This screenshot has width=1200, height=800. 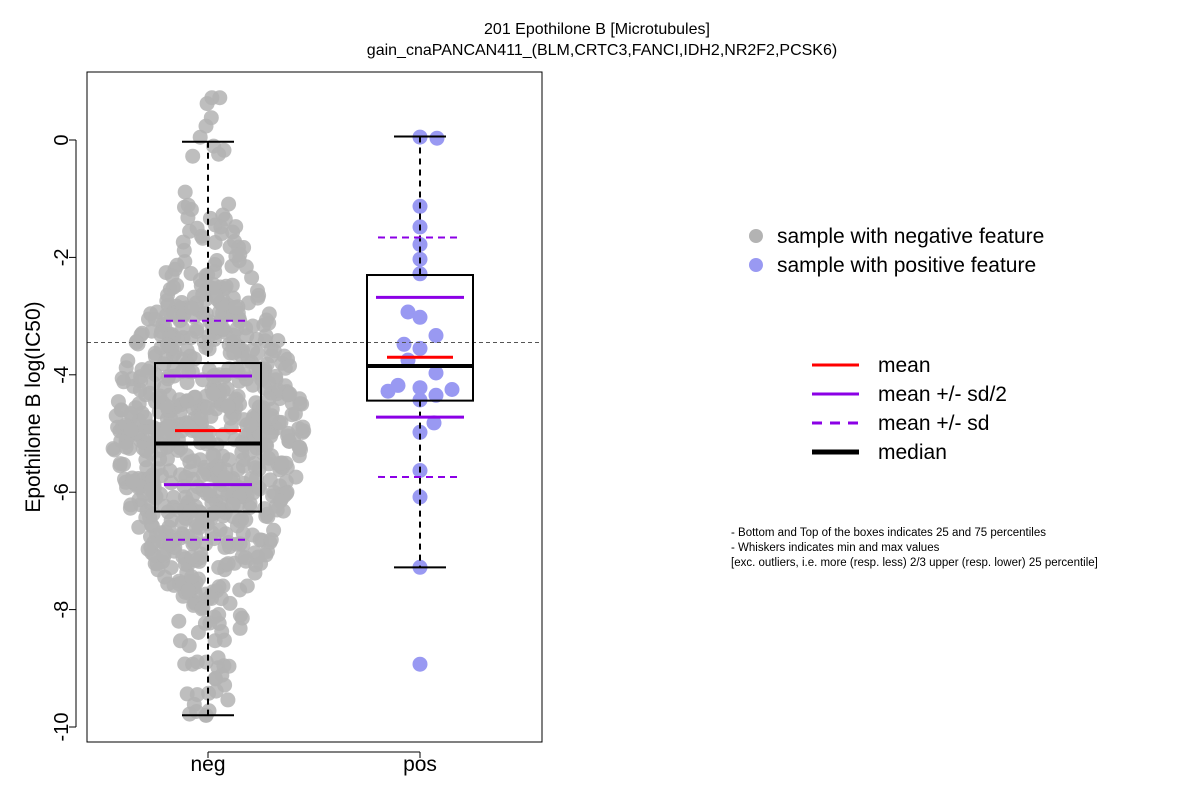 I want to click on legend-point-label: sample with negative feature, so click(x=910, y=236).